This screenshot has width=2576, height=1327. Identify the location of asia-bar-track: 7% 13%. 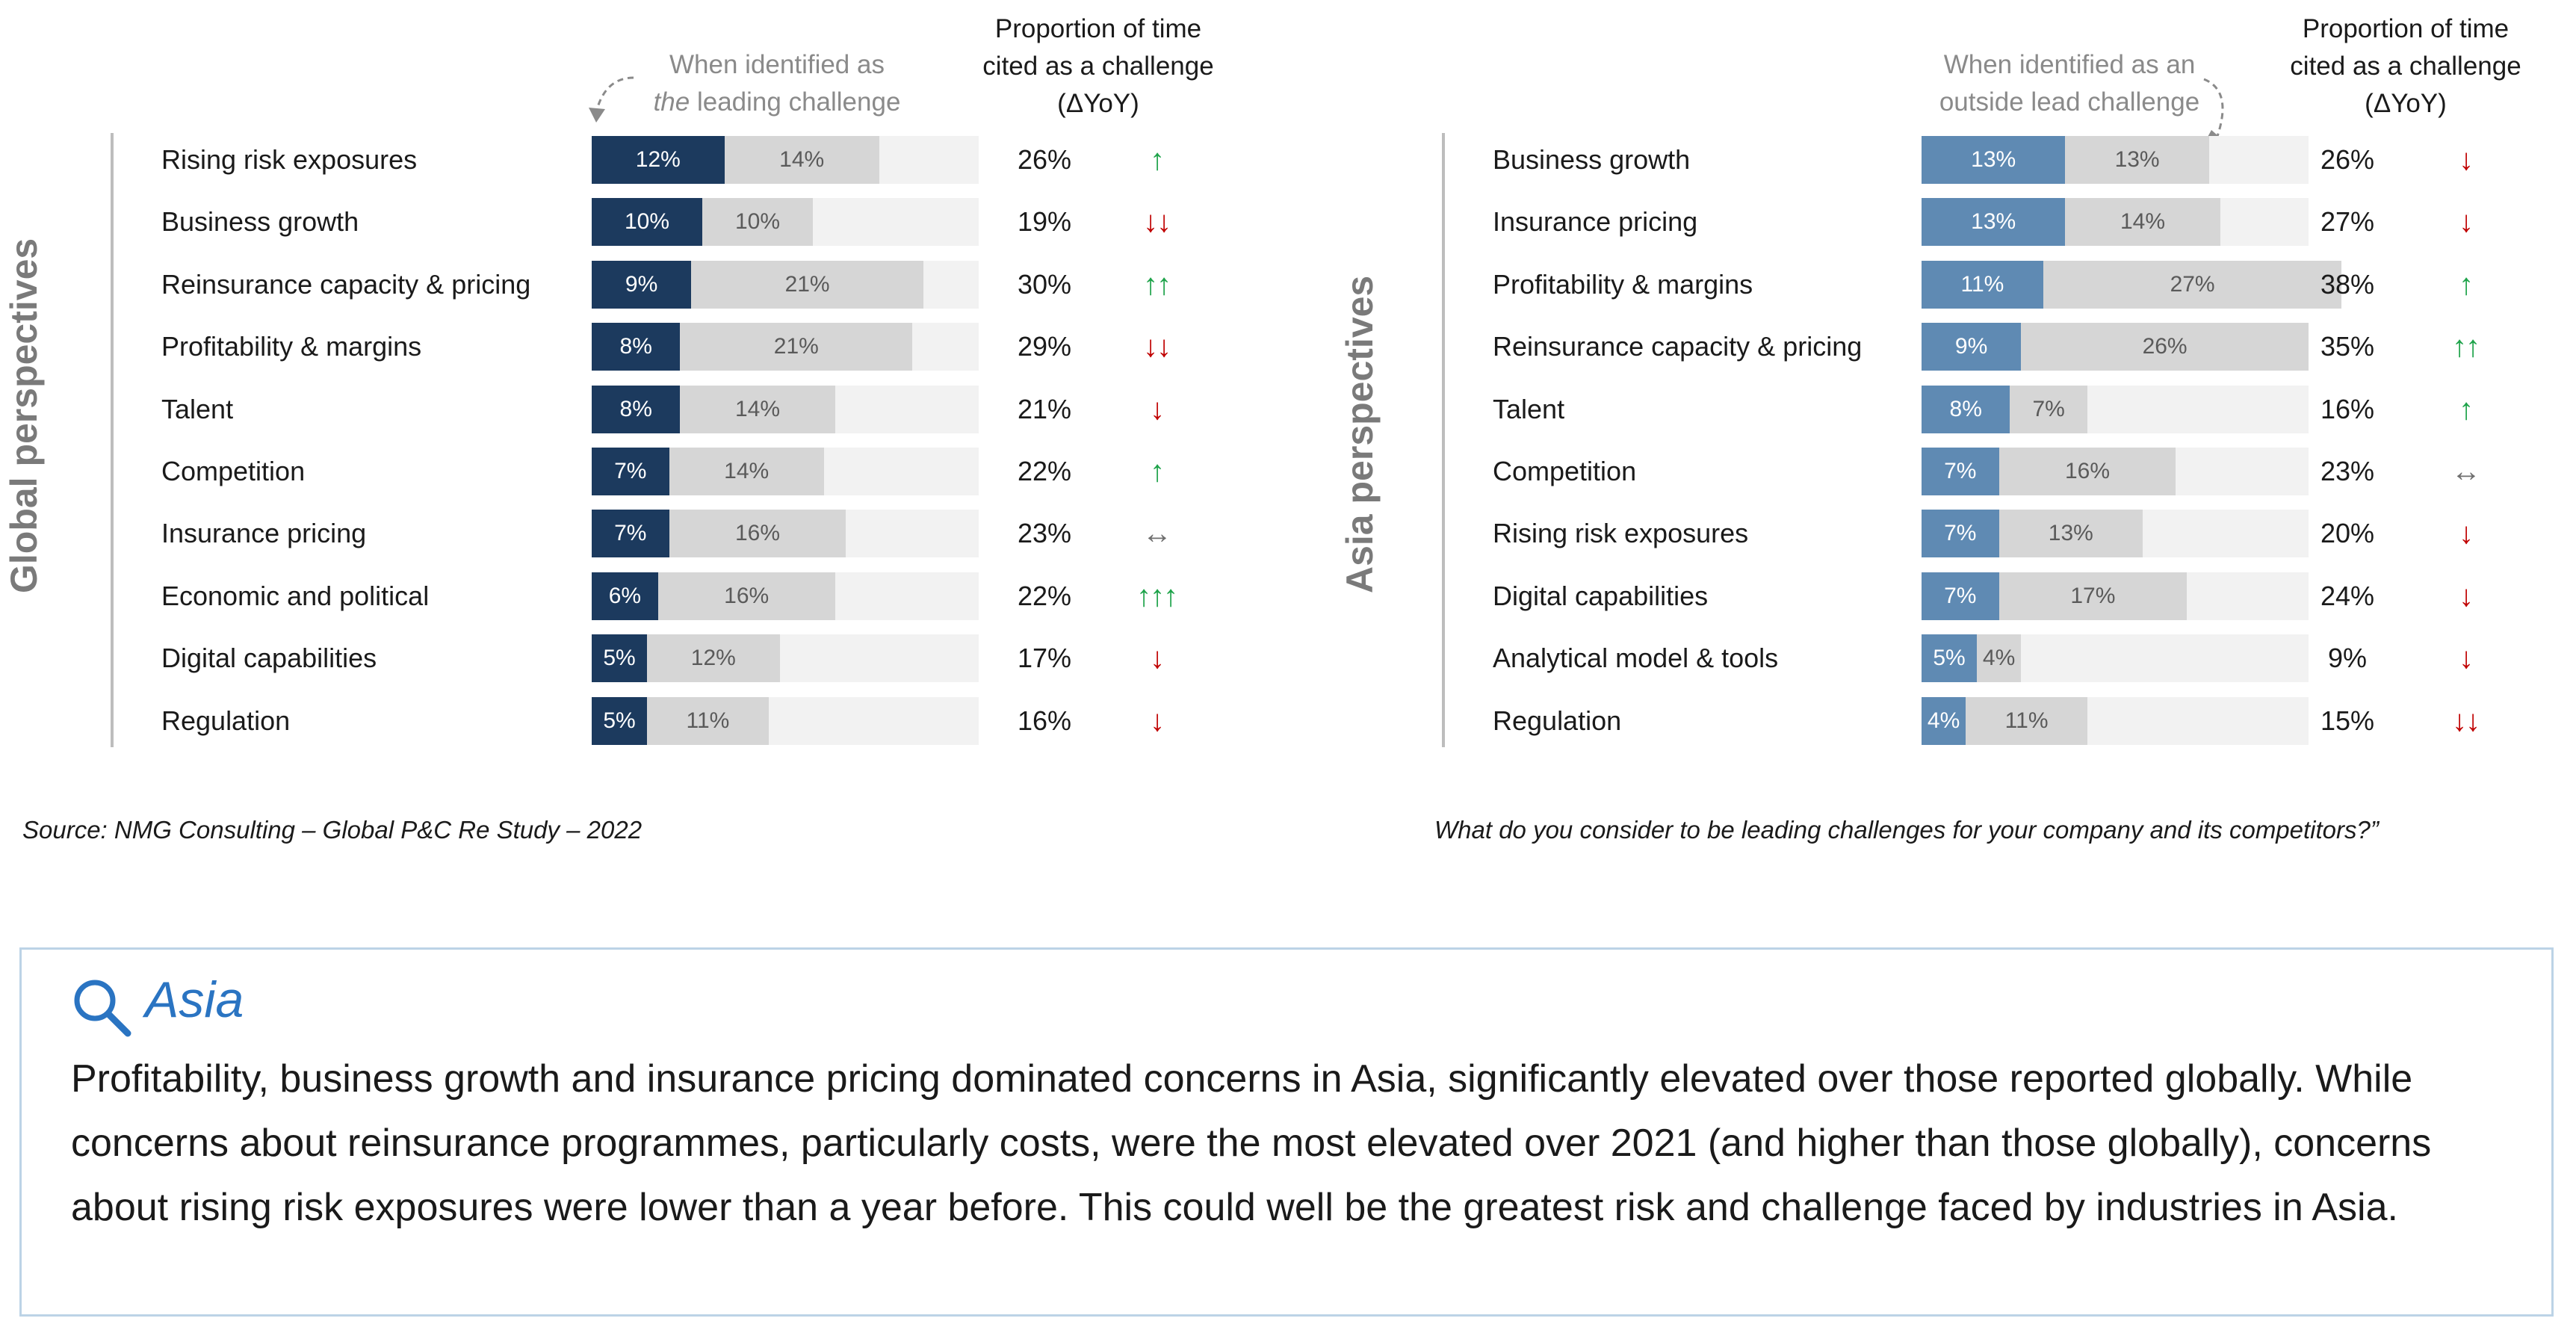
(2115, 534).